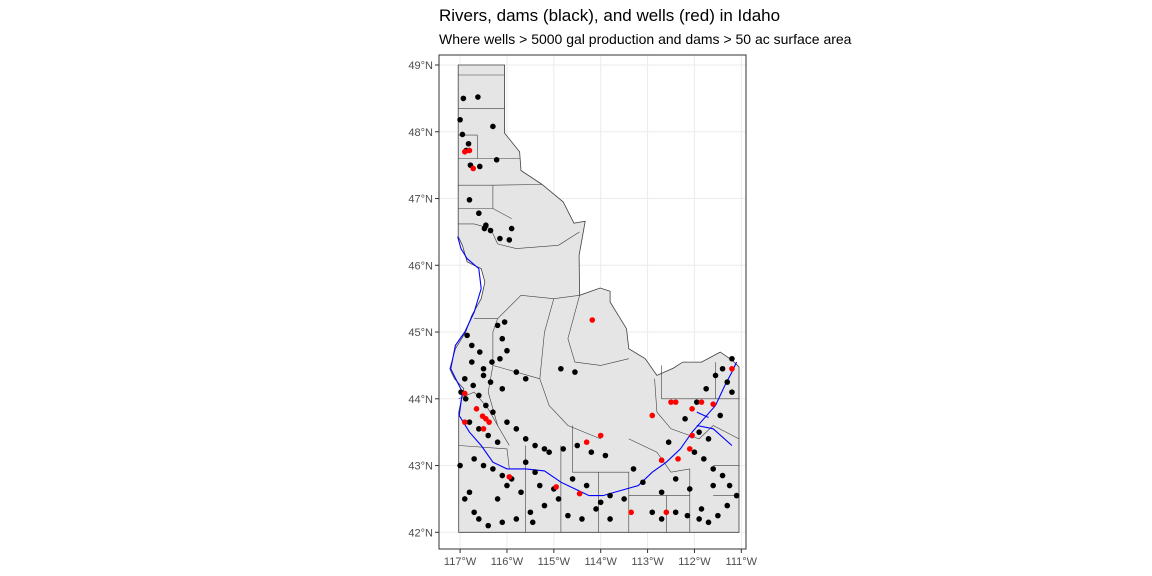 The width and height of the screenshot is (1152, 576). Describe the element at coordinates (714, 435) in the screenshot. I see `river-line` at that location.